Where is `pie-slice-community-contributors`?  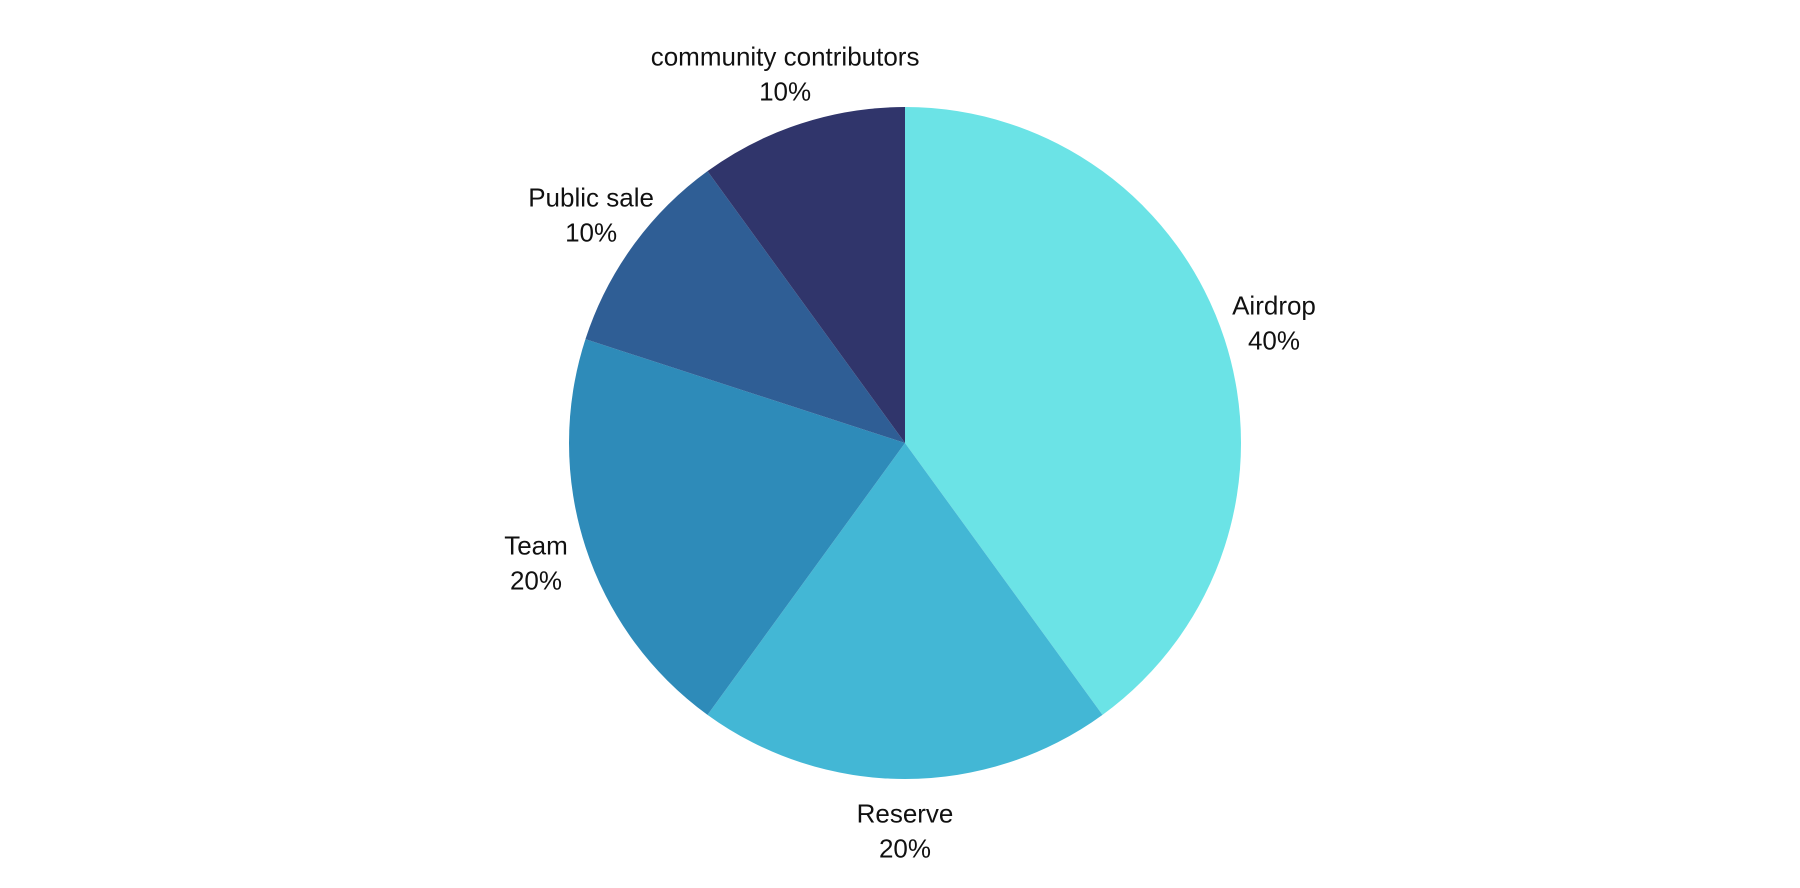
pie-slice-community-contributors is located at coordinates (806, 275).